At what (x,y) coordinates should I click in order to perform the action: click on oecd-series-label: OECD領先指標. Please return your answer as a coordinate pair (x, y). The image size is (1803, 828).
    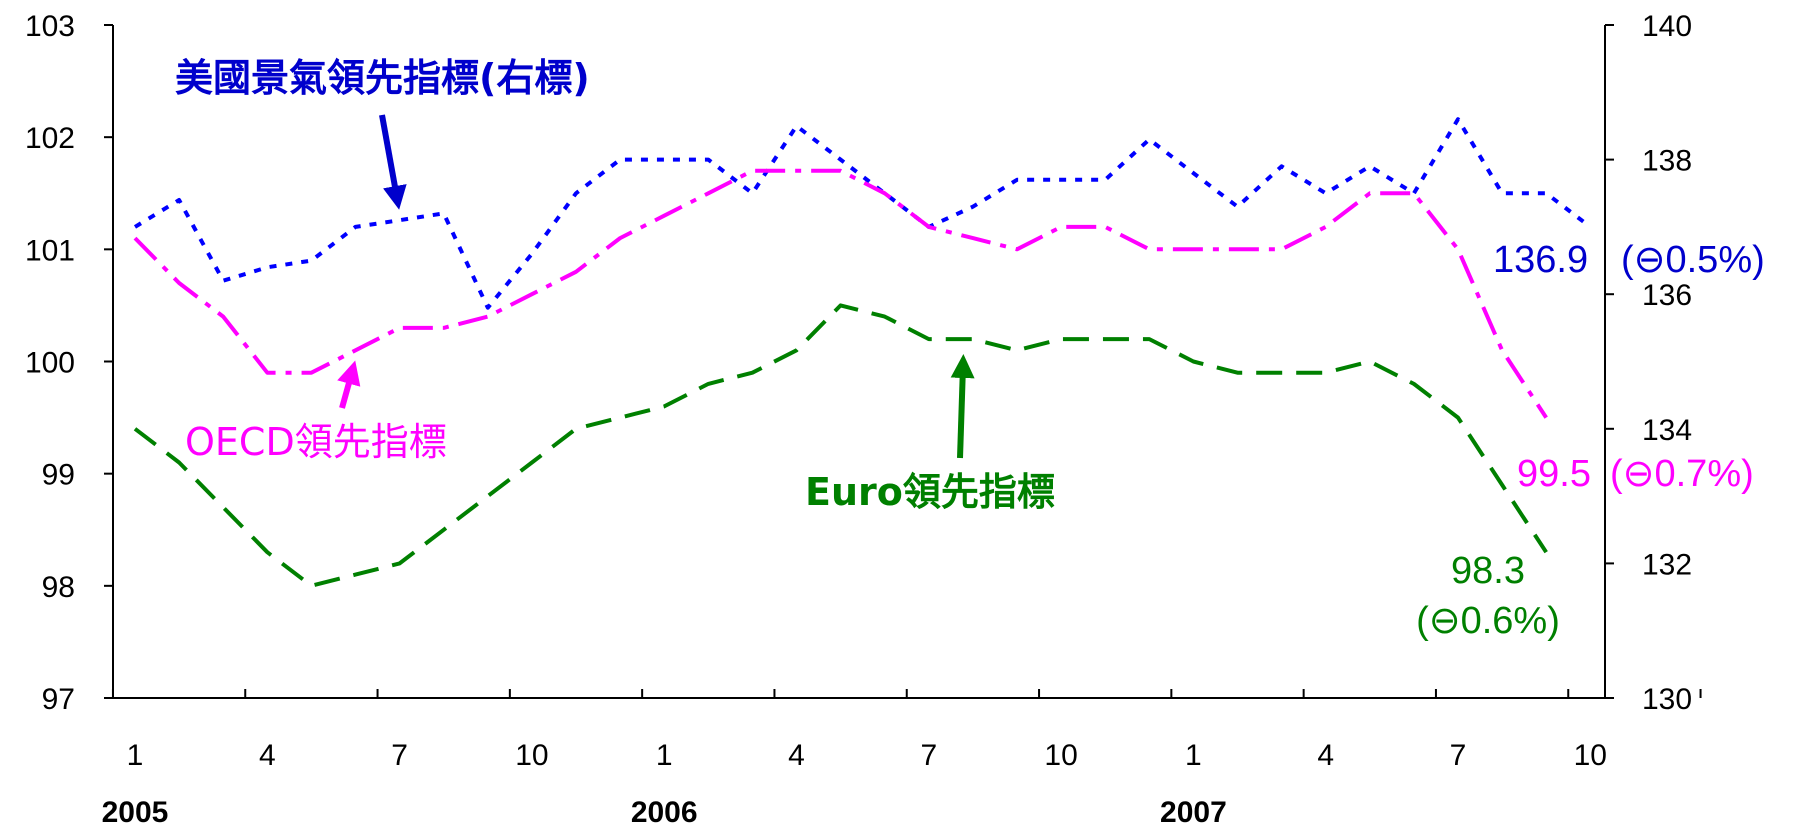
    Looking at the image, I should click on (316, 442).